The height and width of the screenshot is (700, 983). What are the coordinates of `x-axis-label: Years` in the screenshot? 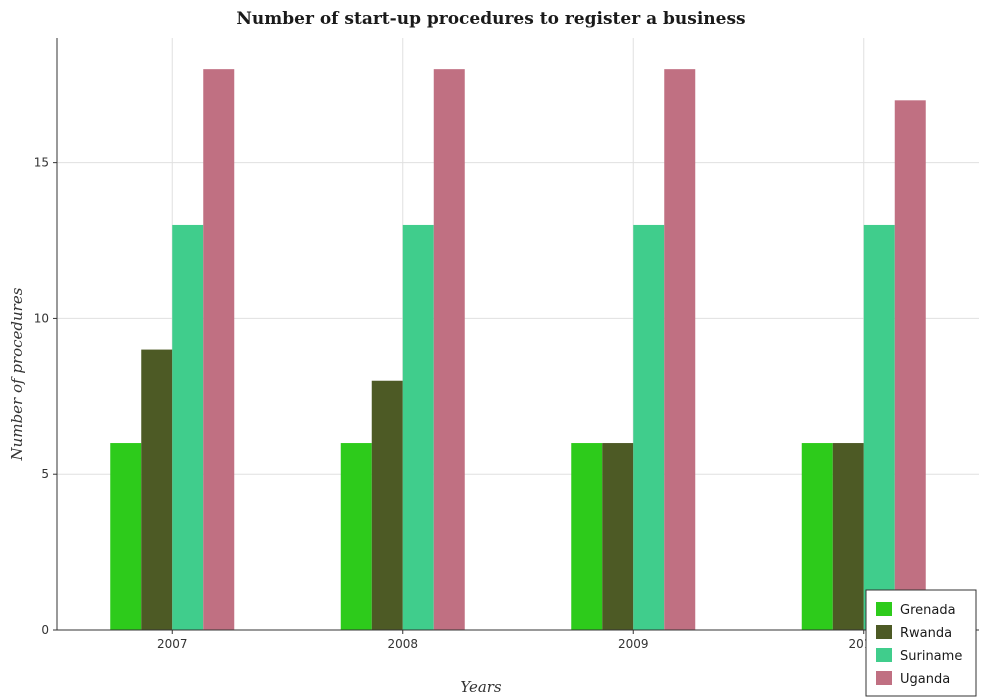 It's located at (481, 687).